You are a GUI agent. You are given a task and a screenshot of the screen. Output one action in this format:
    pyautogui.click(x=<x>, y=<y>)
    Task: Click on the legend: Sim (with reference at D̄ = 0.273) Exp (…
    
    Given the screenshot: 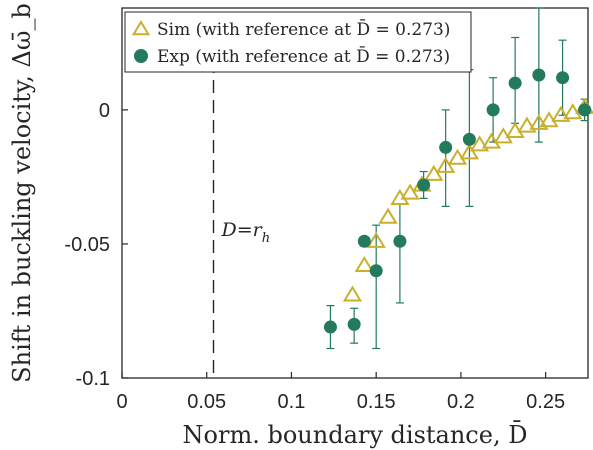 What is the action you would take?
    pyautogui.click(x=298, y=42)
    